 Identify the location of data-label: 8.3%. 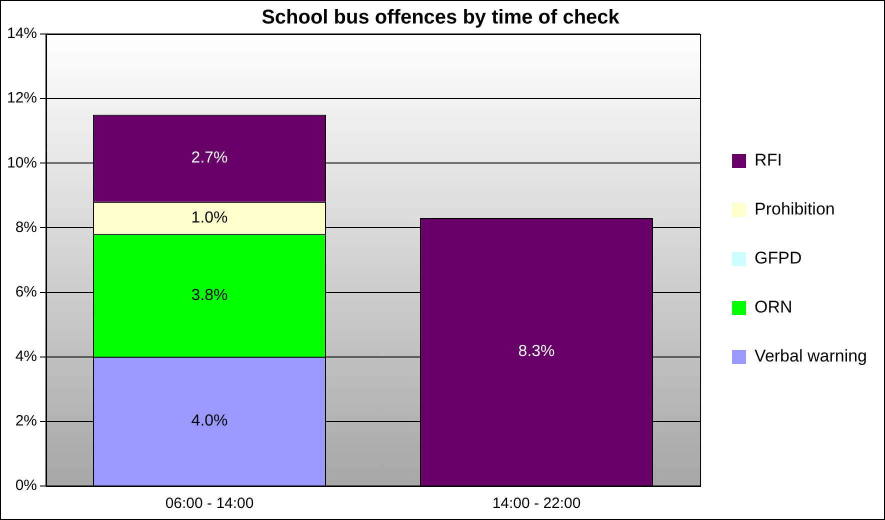
(536, 351).